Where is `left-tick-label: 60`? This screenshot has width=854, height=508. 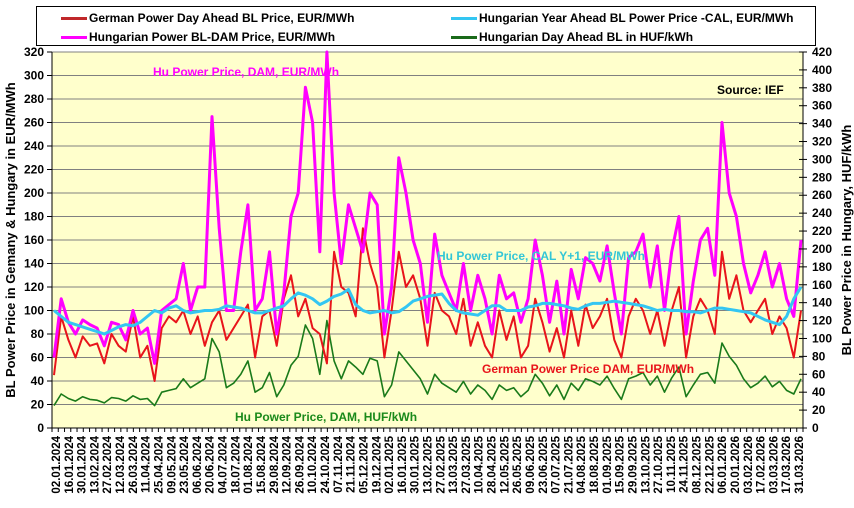
left-tick-label: 60 is located at coordinates (38, 358).